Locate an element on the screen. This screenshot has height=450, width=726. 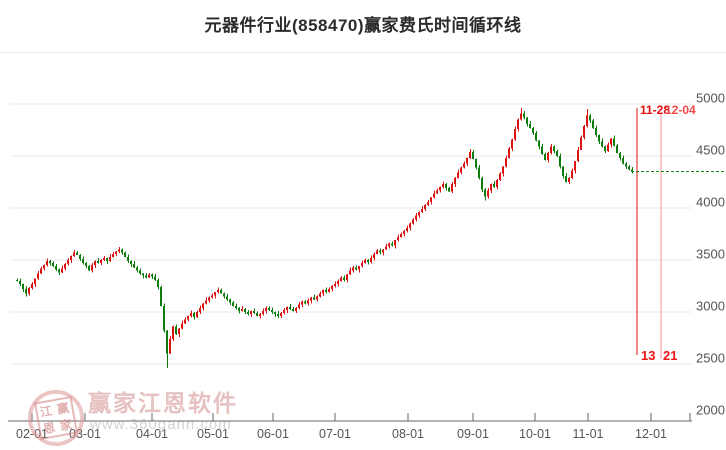
y-axis-label: 4500 is located at coordinates (710, 150).